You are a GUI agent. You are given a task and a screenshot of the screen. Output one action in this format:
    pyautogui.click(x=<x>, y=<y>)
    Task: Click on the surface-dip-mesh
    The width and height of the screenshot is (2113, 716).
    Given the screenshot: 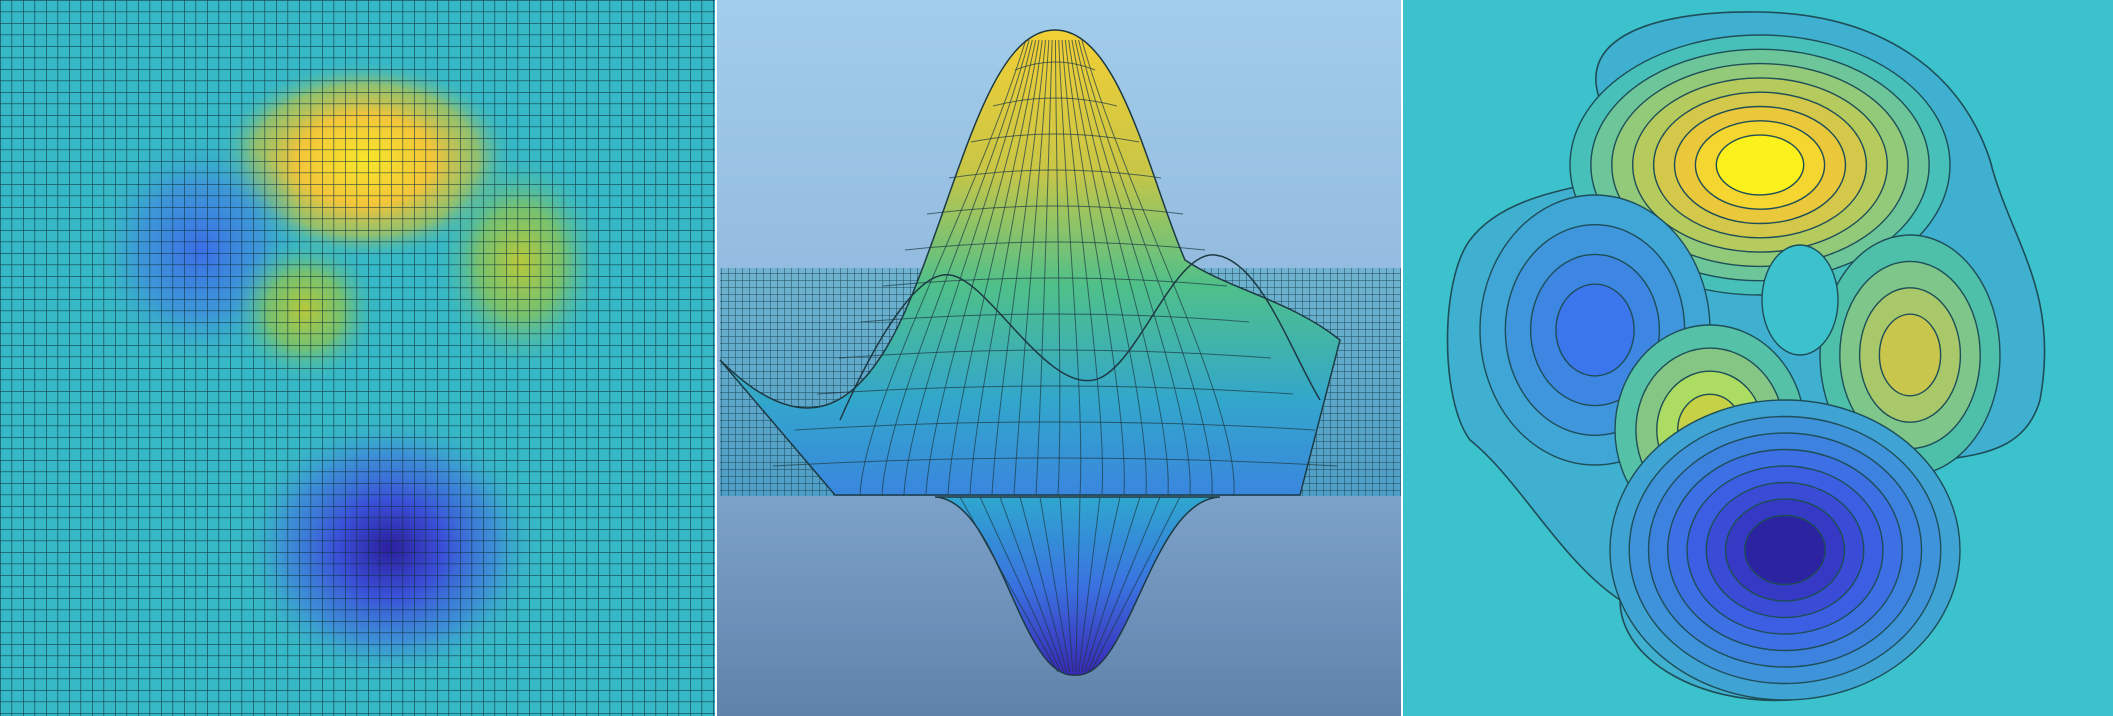 What is the action you would take?
    pyautogui.click(x=1070, y=584)
    